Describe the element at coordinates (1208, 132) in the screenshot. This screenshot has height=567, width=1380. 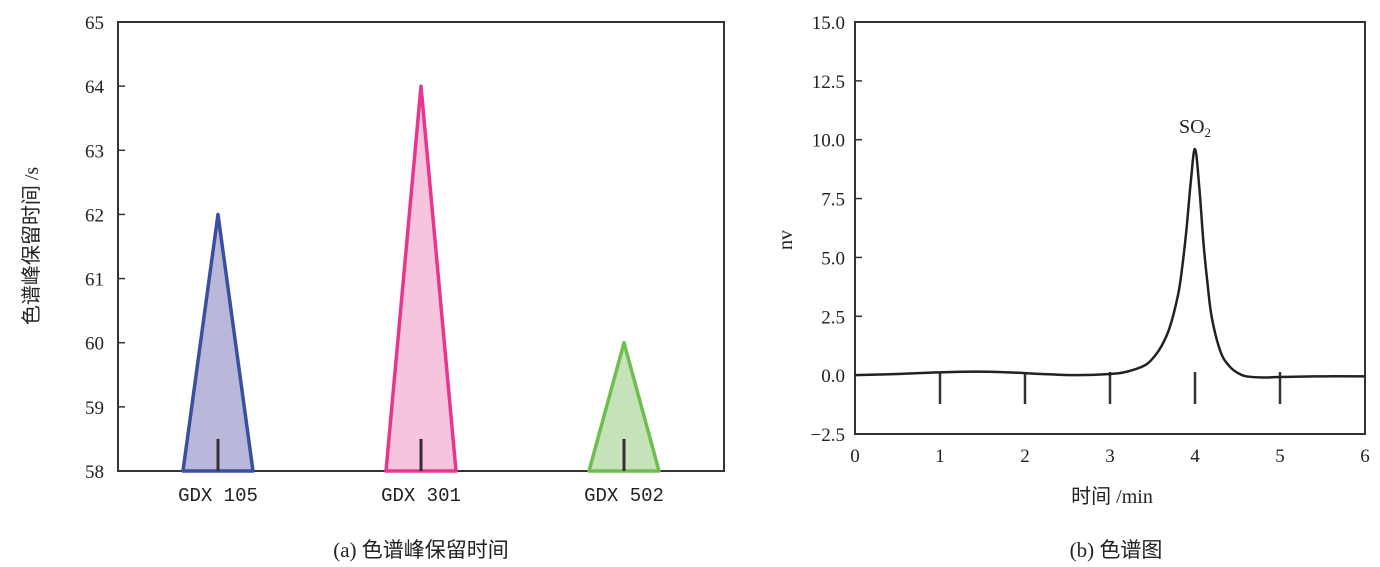
I see `so2-peak-label-subscript: 2` at that location.